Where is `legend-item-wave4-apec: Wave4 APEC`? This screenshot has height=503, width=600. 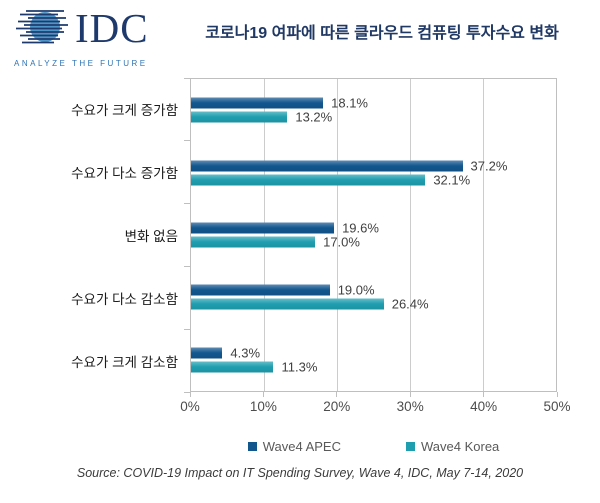
legend-item-wave4-apec: Wave4 APEC is located at coordinates (294, 446).